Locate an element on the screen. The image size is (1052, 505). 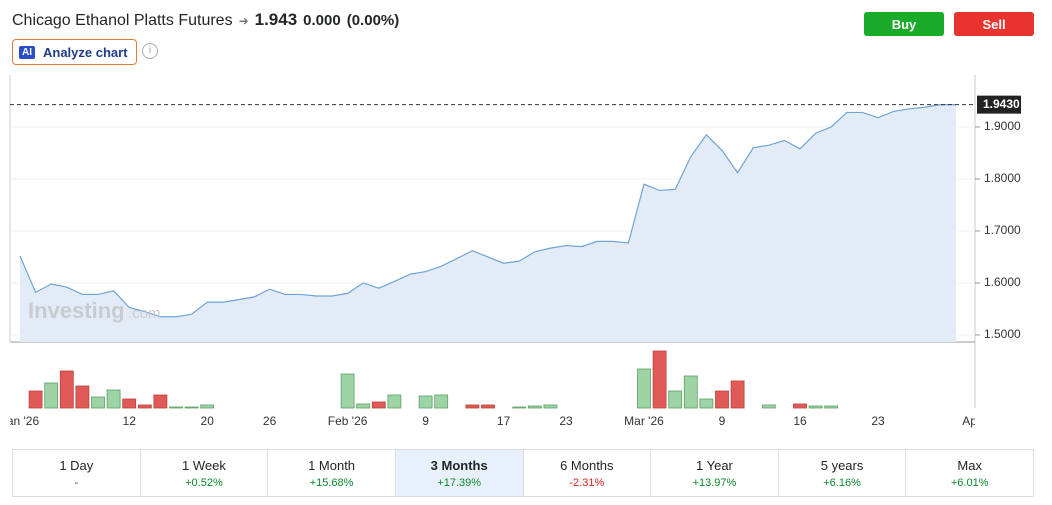
y-tick-label: 1.9000 is located at coordinates (1002, 126).